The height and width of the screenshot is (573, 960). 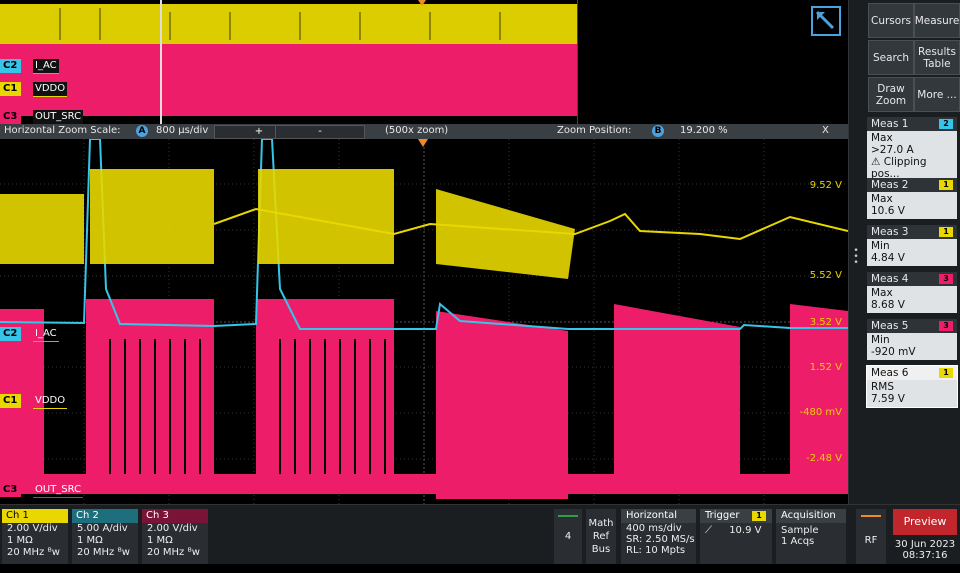 What do you see at coordinates (759, 516) in the screenshot?
I see `trigger-source-badge: 1` at bounding box center [759, 516].